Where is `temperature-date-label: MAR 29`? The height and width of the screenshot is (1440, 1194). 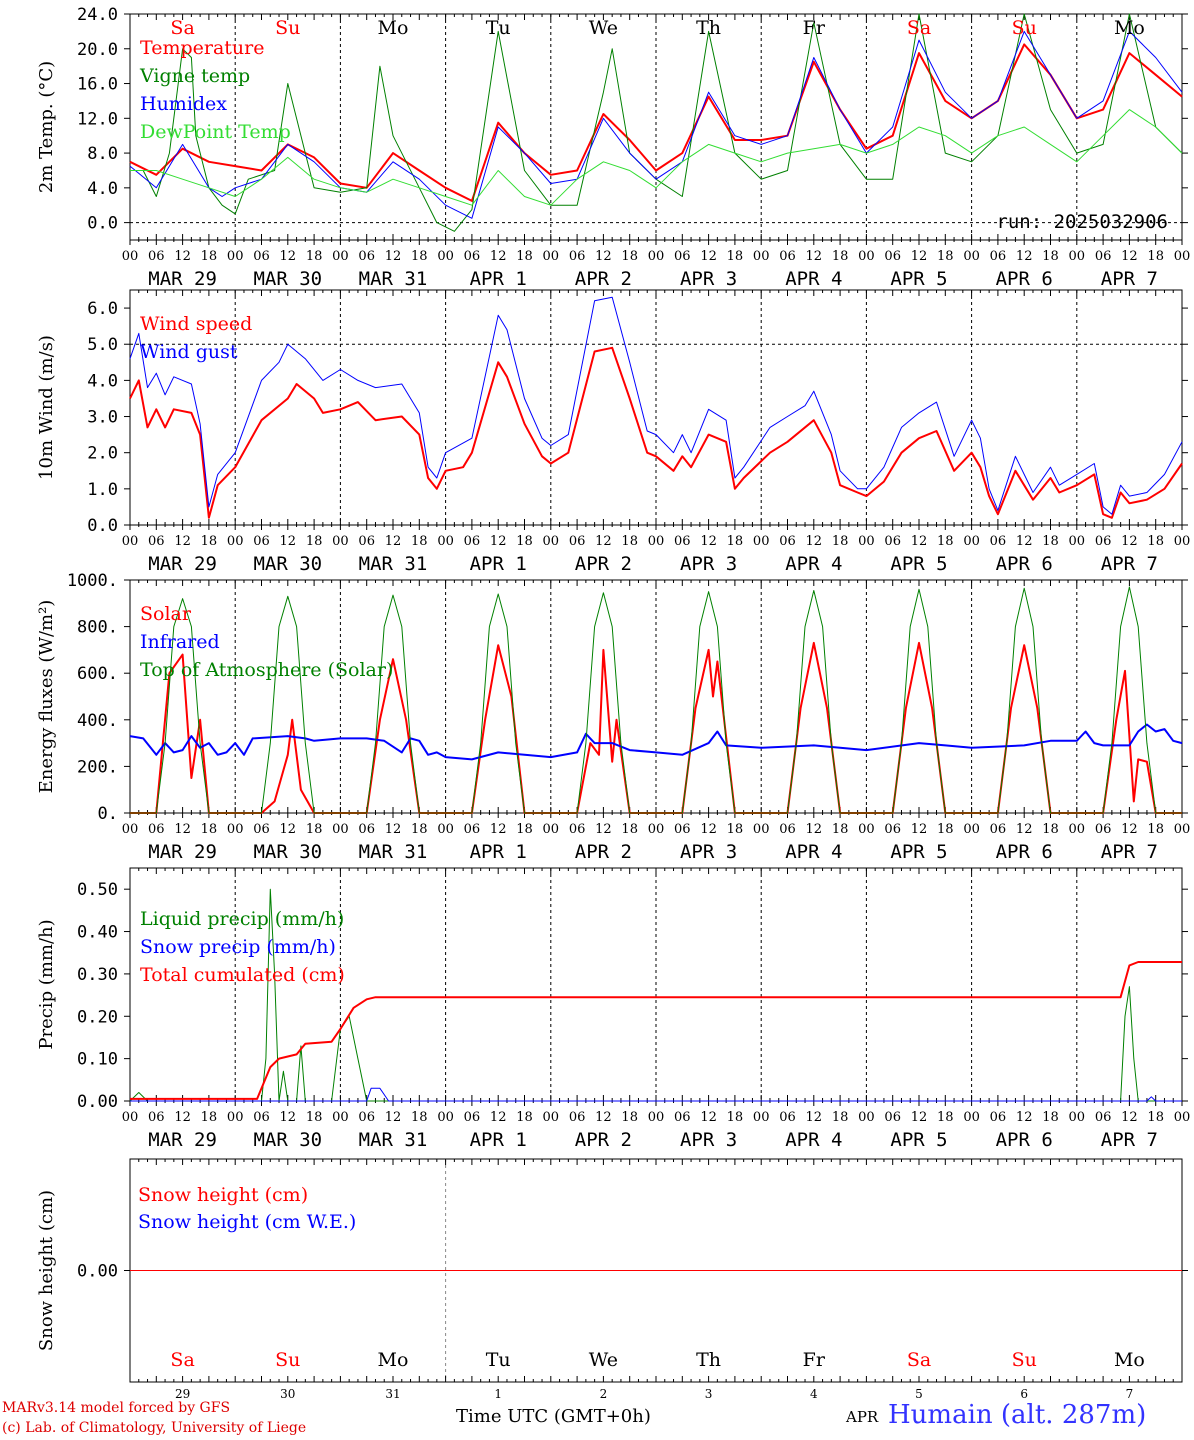
temperature-date-label: MAR 29 is located at coordinates (182, 279).